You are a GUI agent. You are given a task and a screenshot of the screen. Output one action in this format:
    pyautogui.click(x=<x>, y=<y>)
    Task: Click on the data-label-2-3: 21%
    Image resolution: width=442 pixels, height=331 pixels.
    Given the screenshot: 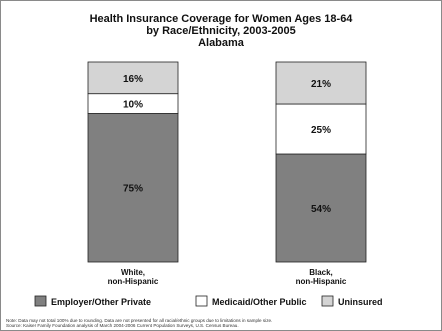 What is the action you would take?
    pyautogui.click(x=321, y=84)
    